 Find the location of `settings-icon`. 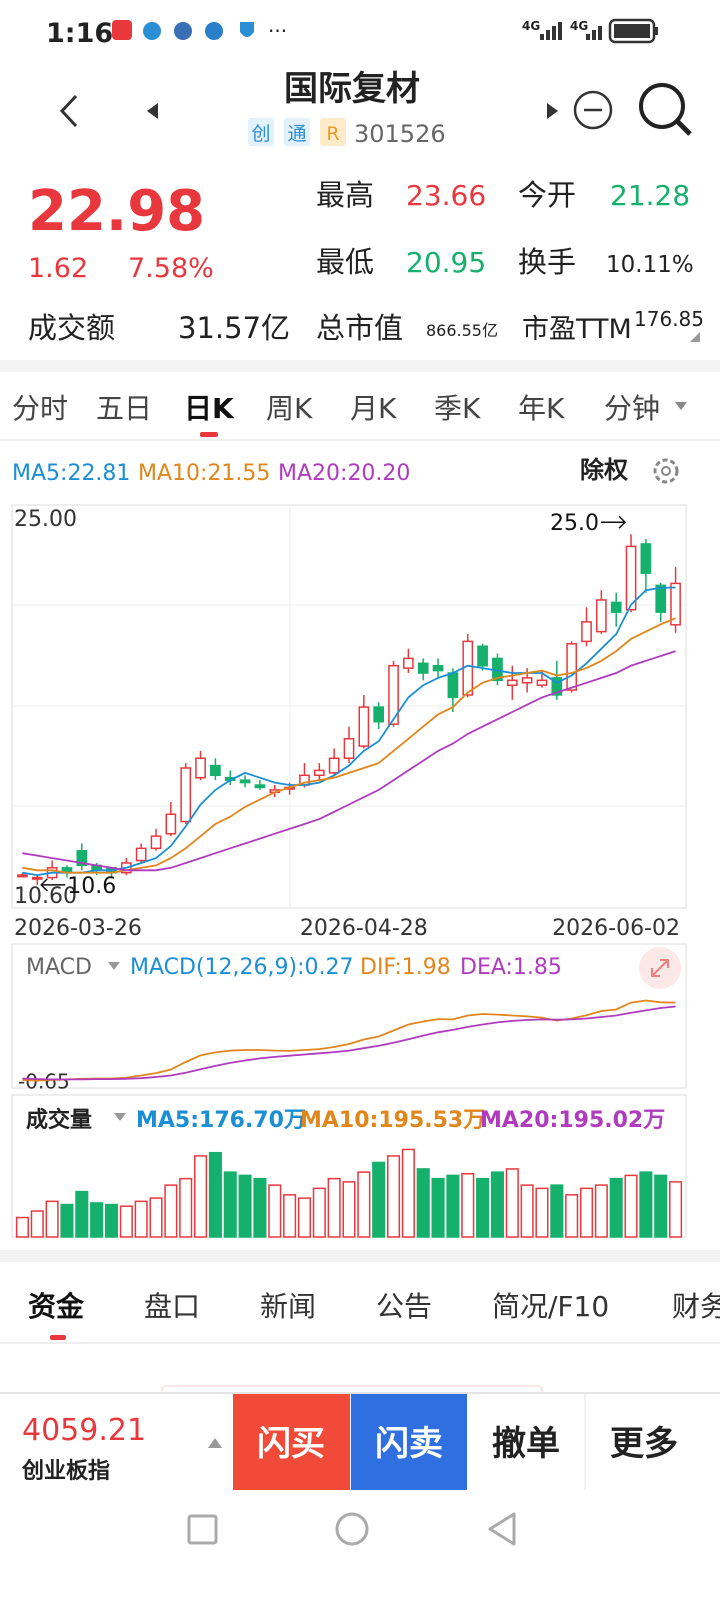

settings-icon is located at coordinates (666, 471).